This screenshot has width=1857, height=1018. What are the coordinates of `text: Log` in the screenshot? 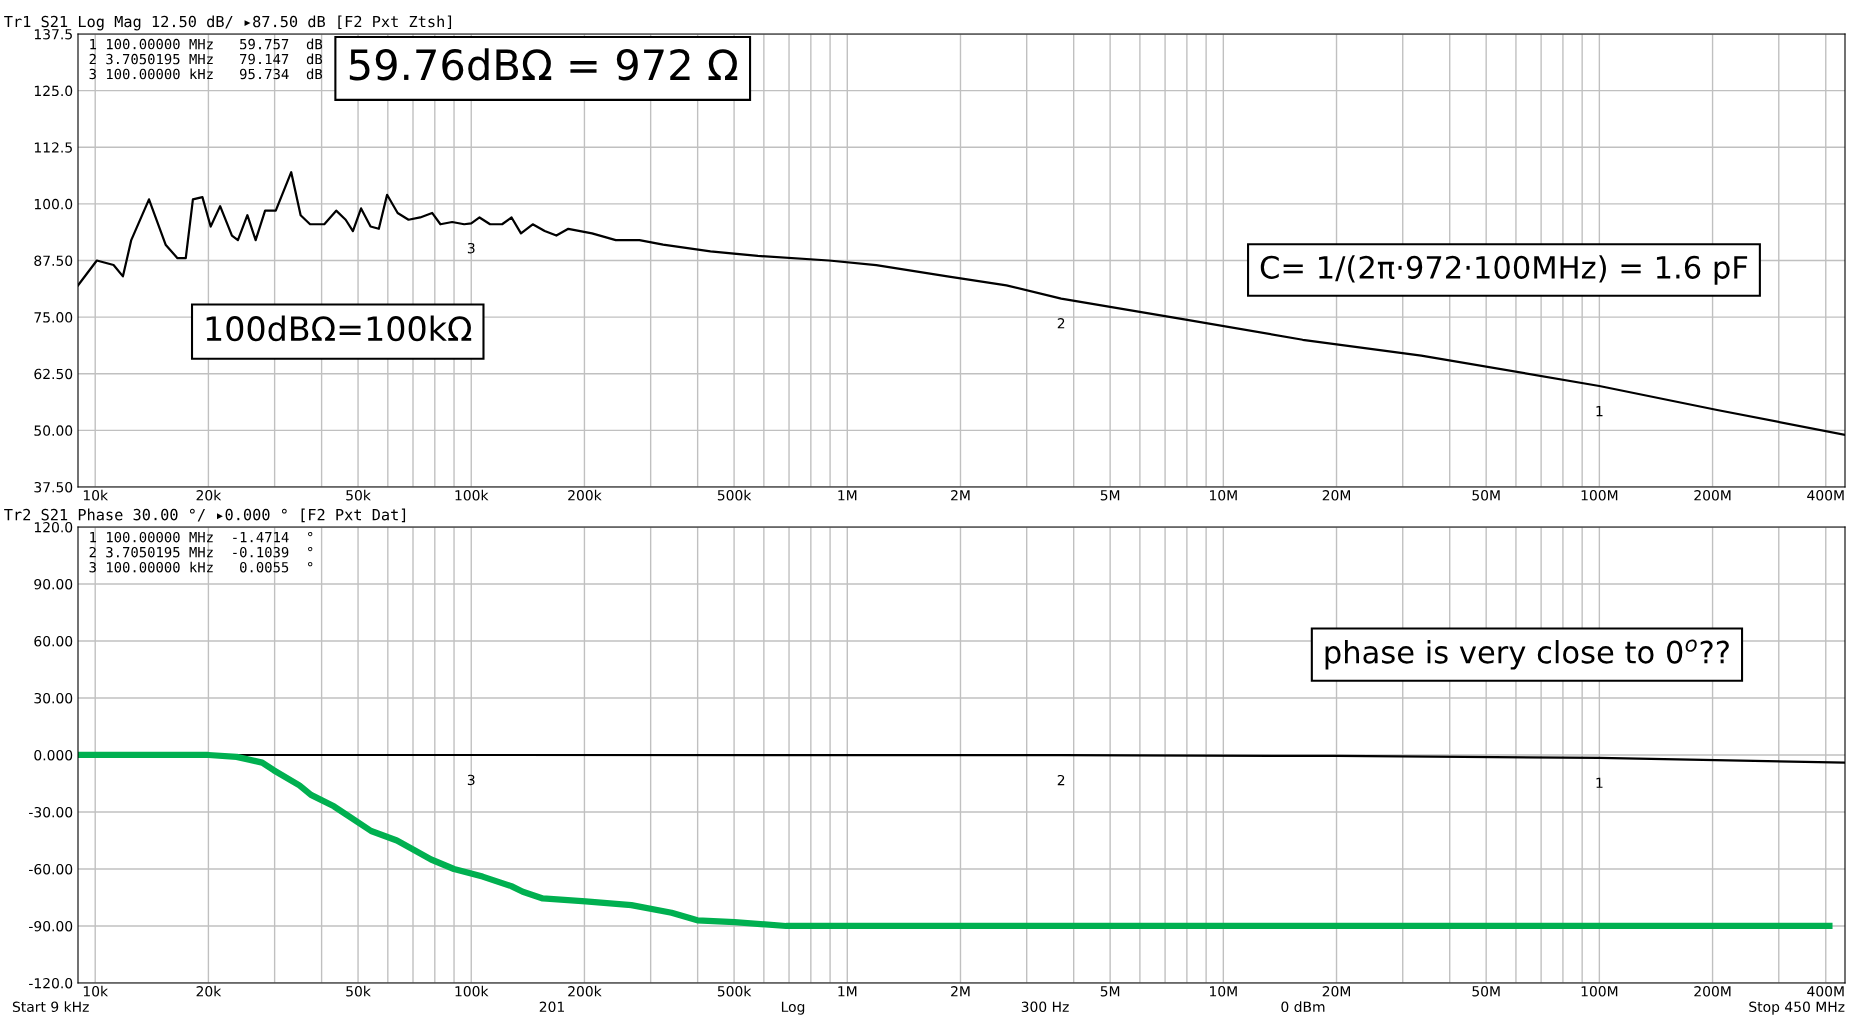 It's located at (793, 1008).